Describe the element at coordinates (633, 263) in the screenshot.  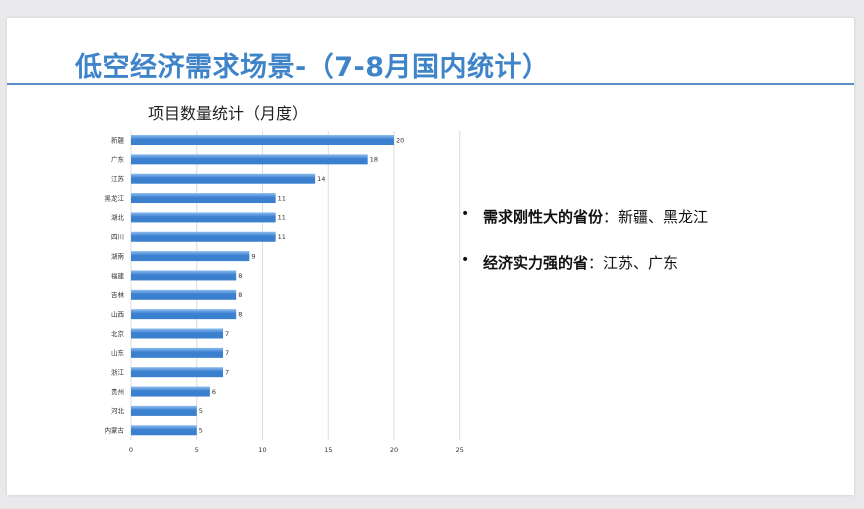
I see `bullet-text: ：江苏、广东` at that location.